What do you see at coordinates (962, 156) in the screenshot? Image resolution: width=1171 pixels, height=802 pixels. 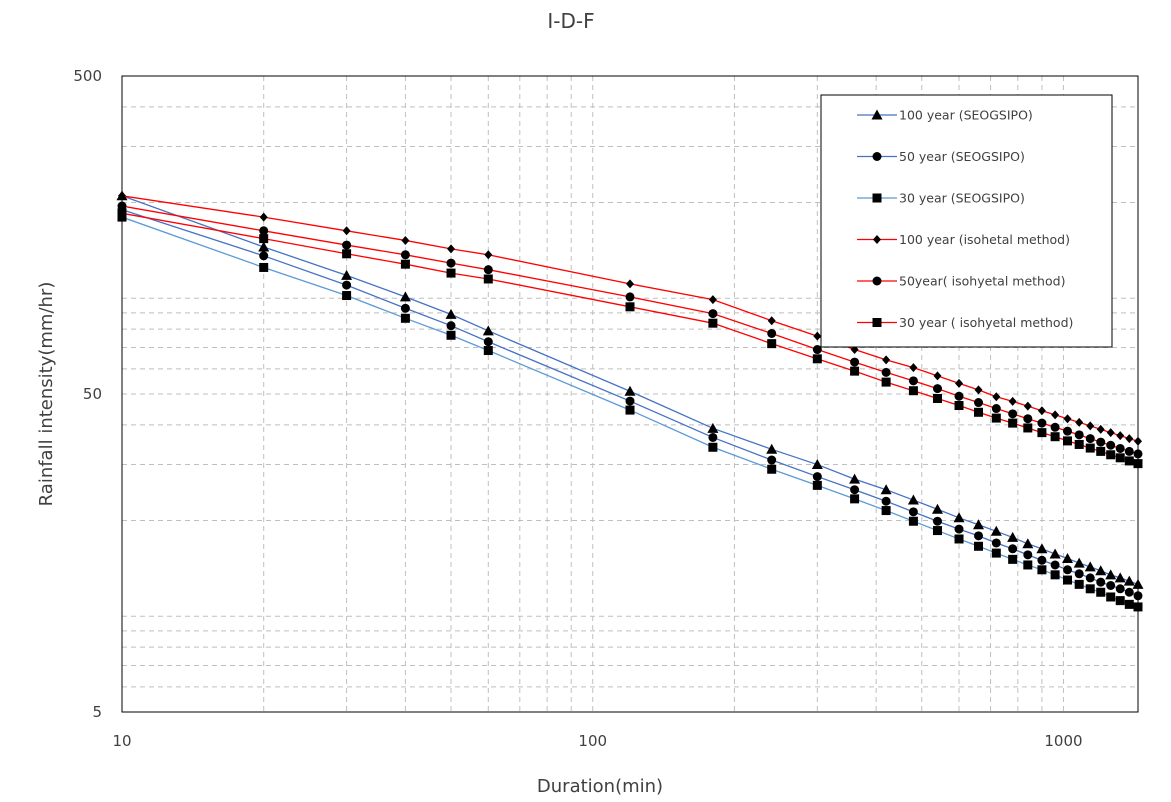 I see `legend-label: 50 year (SEOGSIPO)` at bounding box center [962, 156].